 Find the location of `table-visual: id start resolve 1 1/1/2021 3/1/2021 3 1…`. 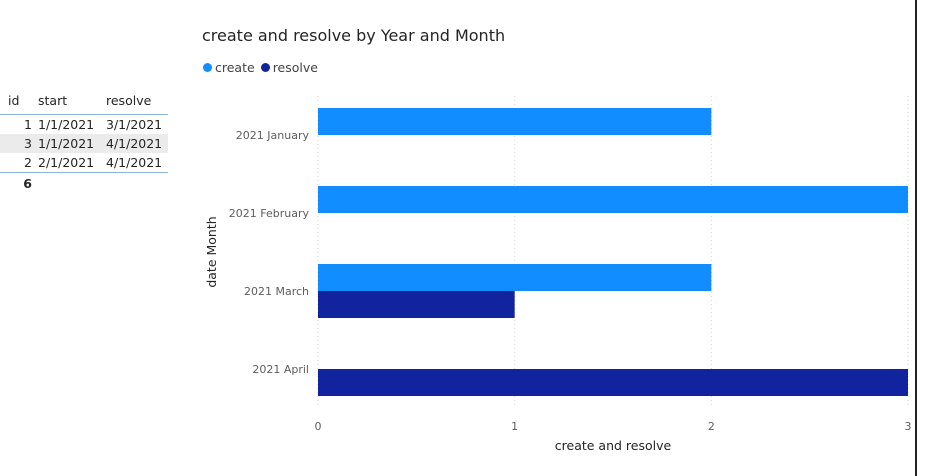

table-visual: id start resolve 1 1/1/2021 3/1/2021 3 1… is located at coordinates (85, 141).